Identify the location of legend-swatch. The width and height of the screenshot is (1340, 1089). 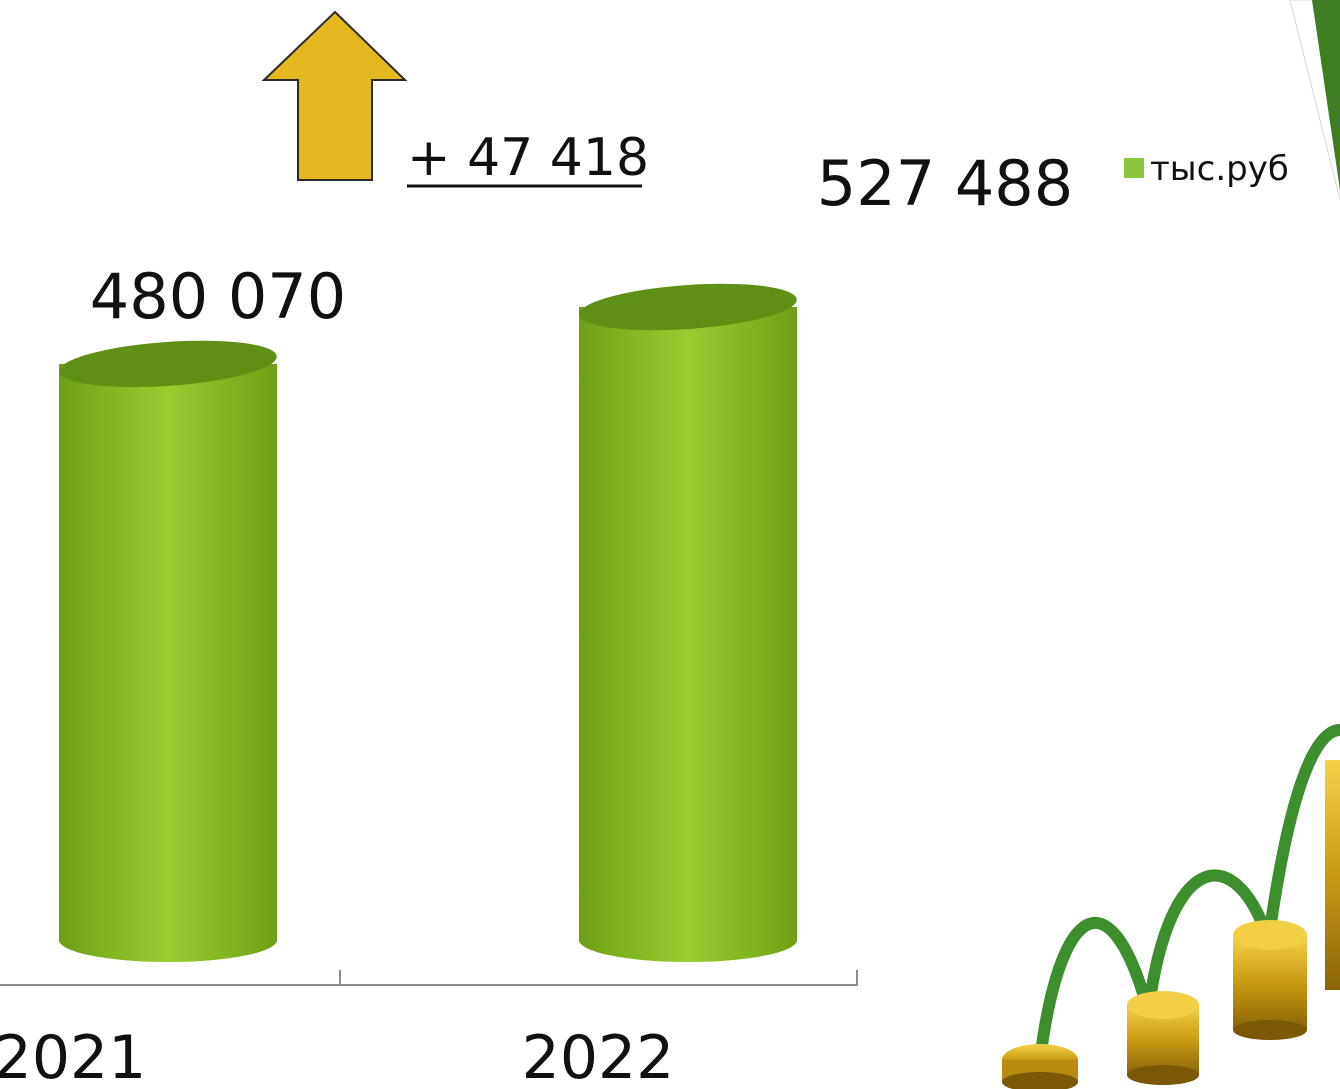
(1134, 168).